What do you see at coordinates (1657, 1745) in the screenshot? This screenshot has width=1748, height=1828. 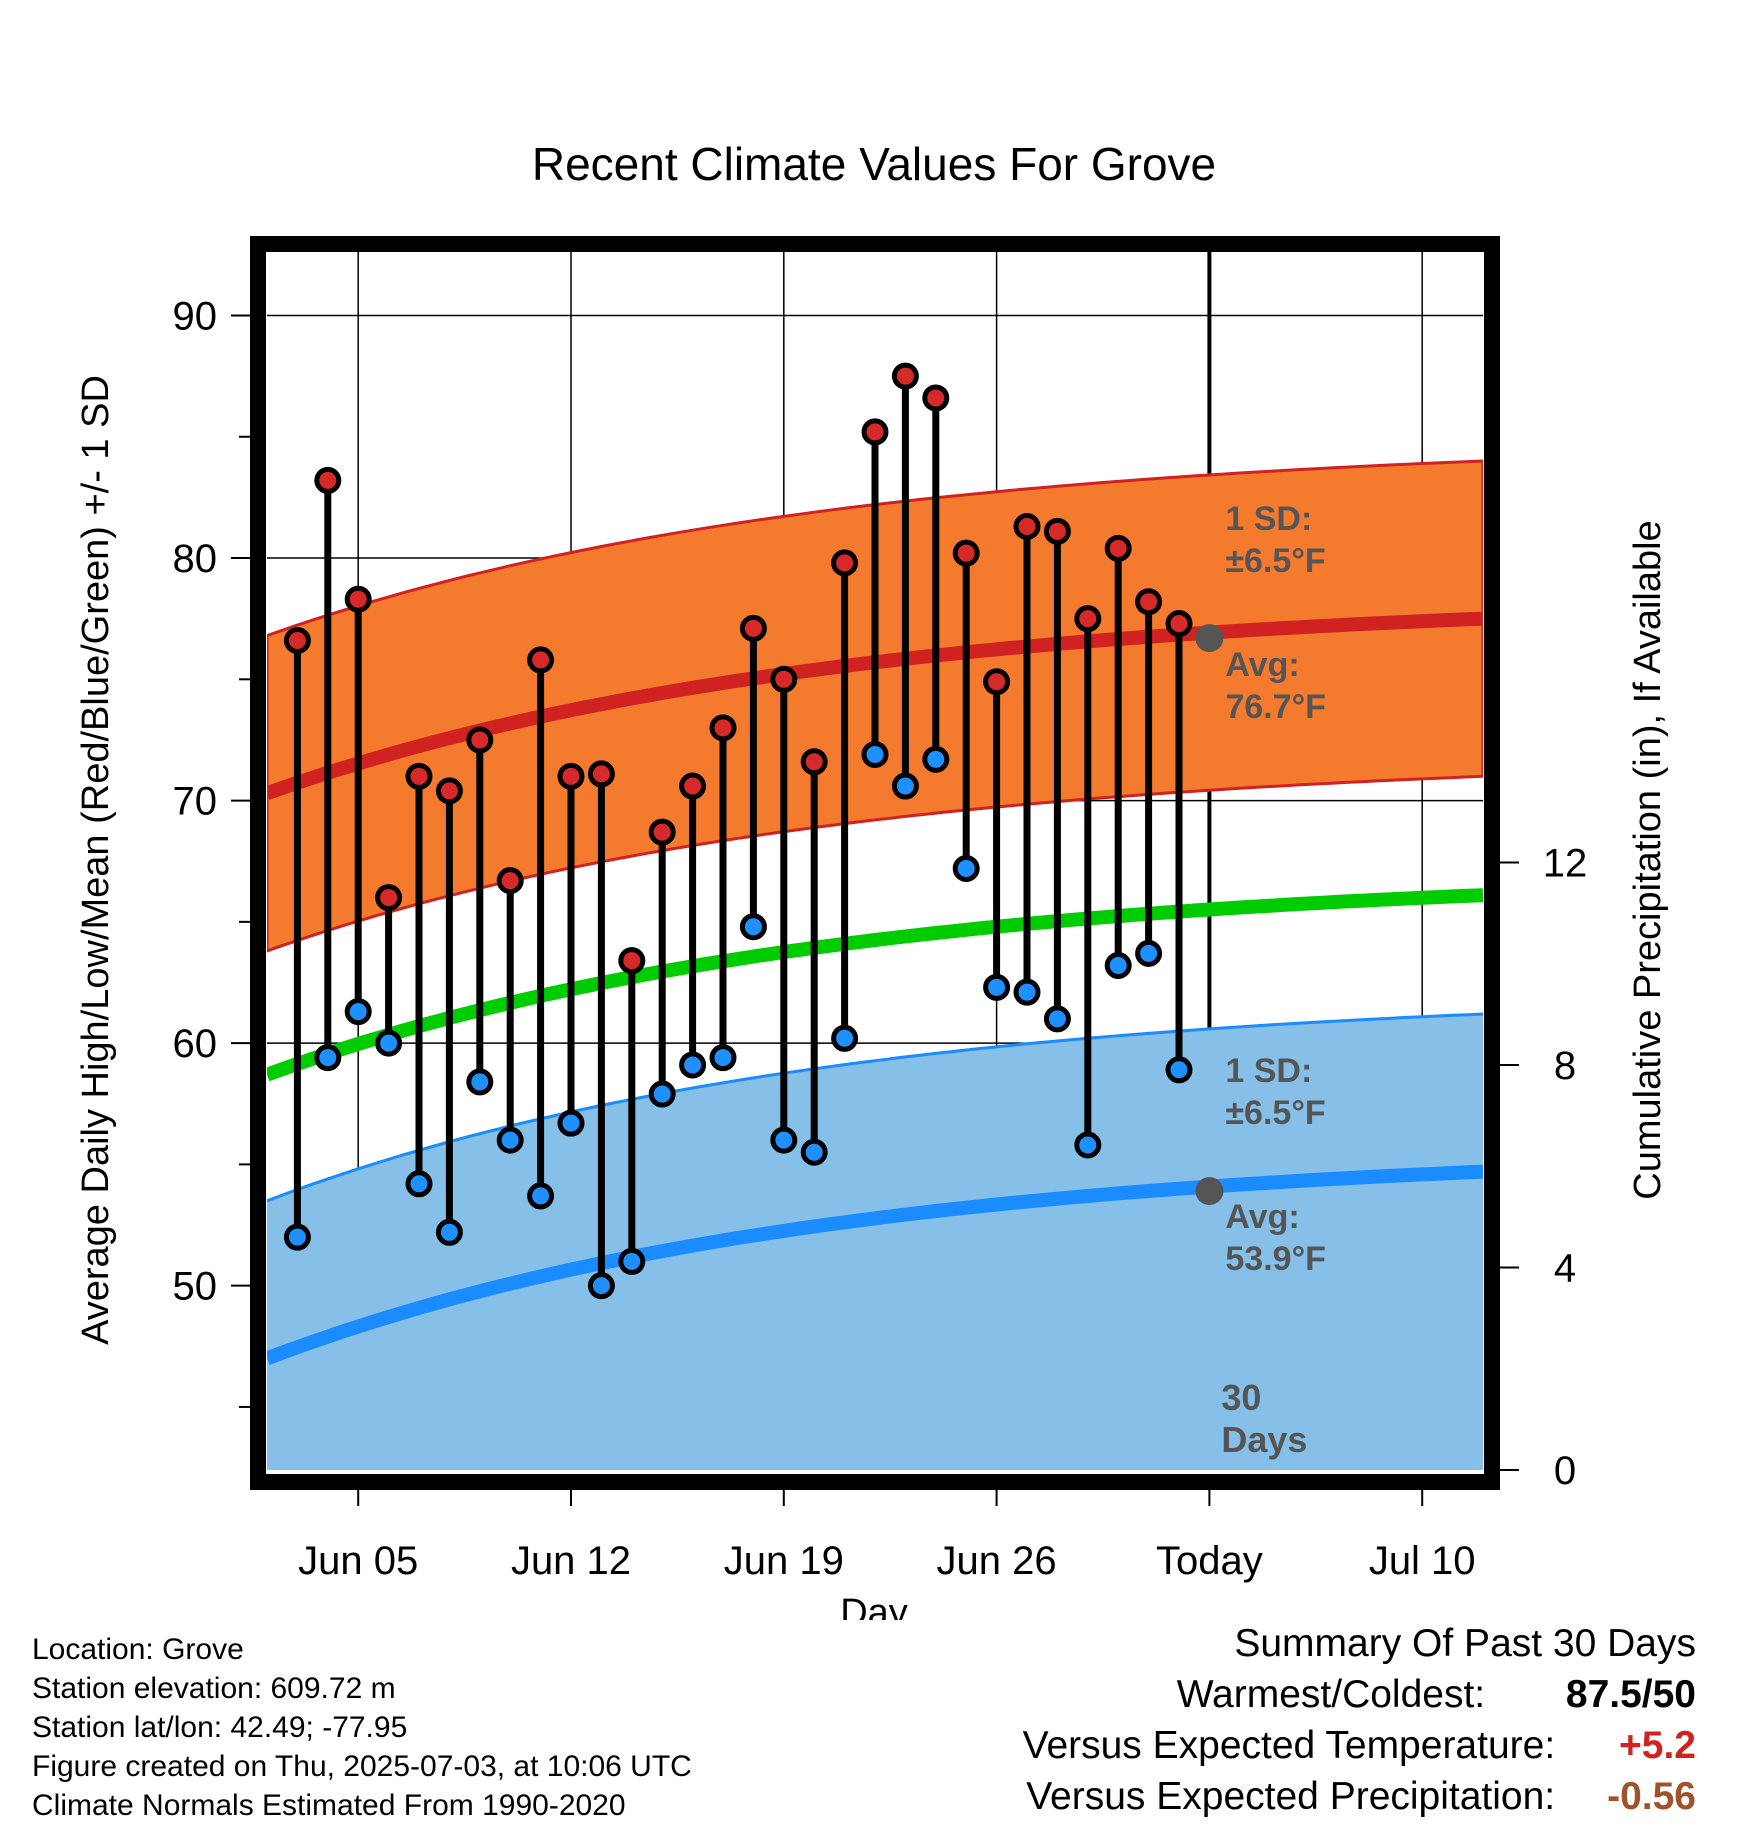 I see `temp-value: +5.2` at bounding box center [1657, 1745].